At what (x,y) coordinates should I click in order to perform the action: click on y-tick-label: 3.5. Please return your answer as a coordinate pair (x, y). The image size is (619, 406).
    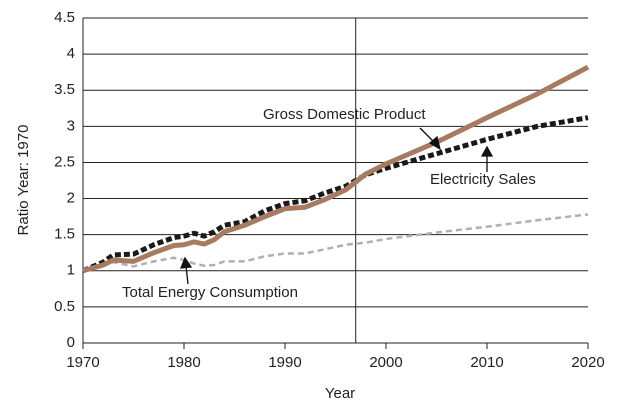
    Looking at the image, I should click on (64, 89).